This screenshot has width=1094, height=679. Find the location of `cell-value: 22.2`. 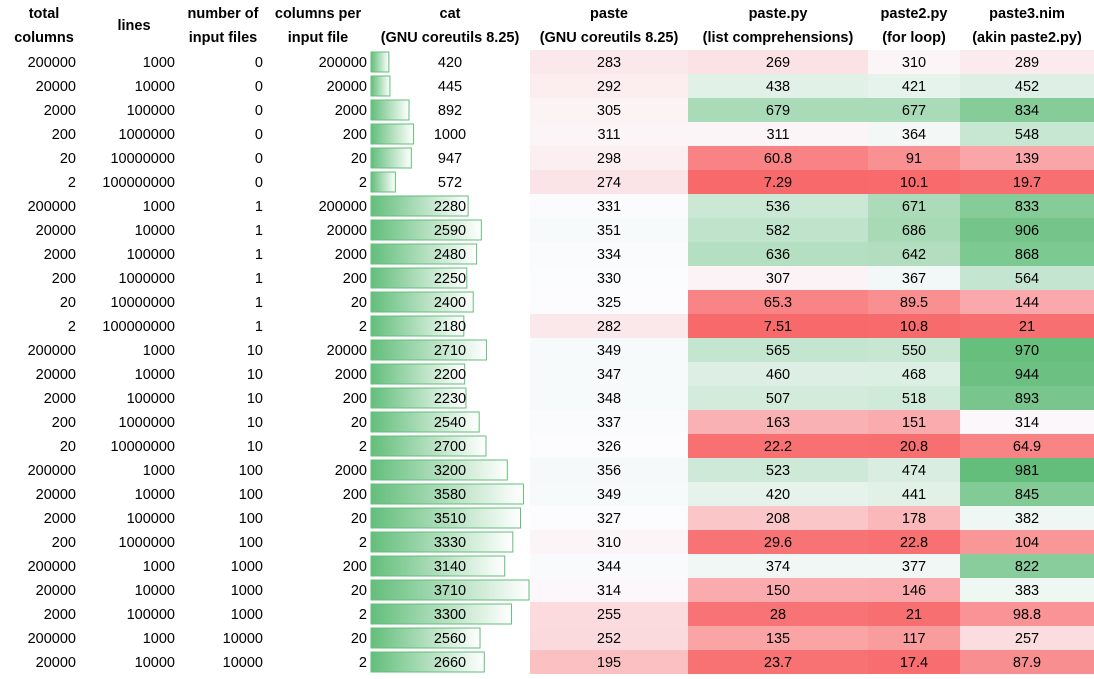

cell-value: 22.2 is located at coordinates (778, 447).